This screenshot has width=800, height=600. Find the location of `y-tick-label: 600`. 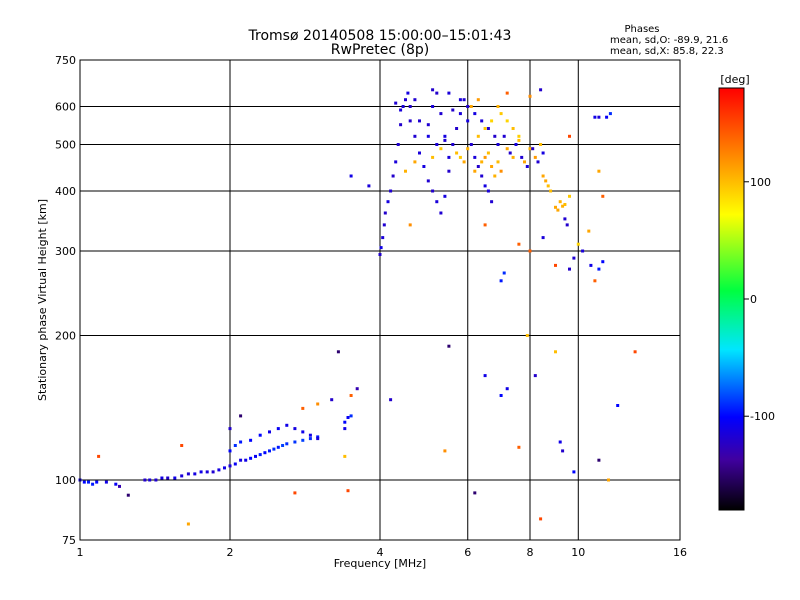

y-tick-label: 600 is located at coordinates (65, 107).